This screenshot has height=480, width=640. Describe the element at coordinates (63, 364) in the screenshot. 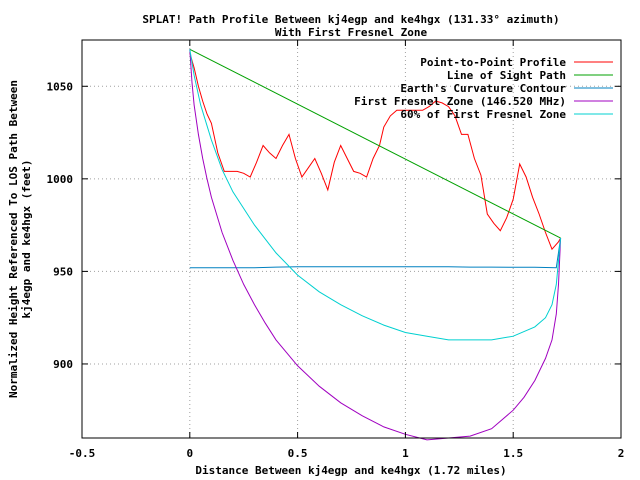

I see `y-tick-label: 900` at that location.